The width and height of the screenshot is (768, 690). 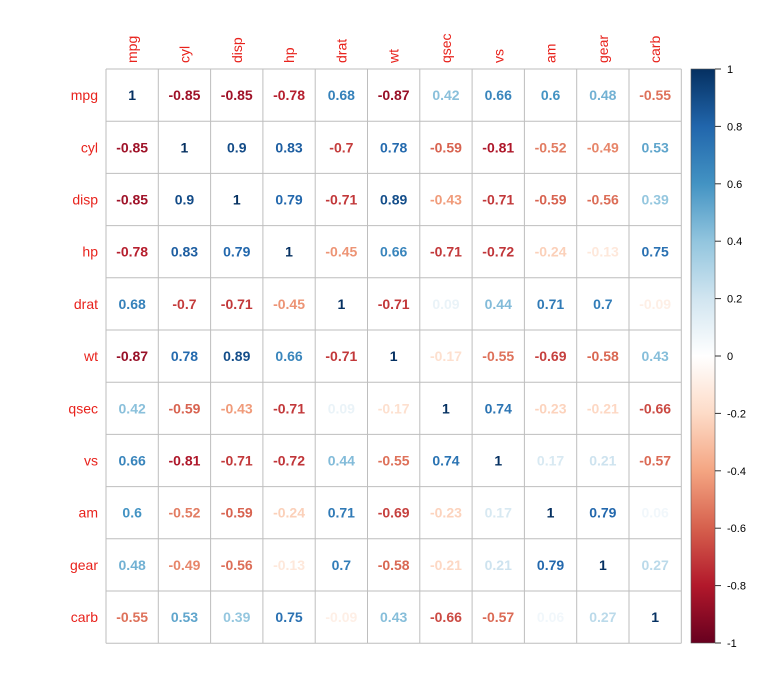 I want to click on colorbar-tick-label: 0.4, so click(x=734, y=242).